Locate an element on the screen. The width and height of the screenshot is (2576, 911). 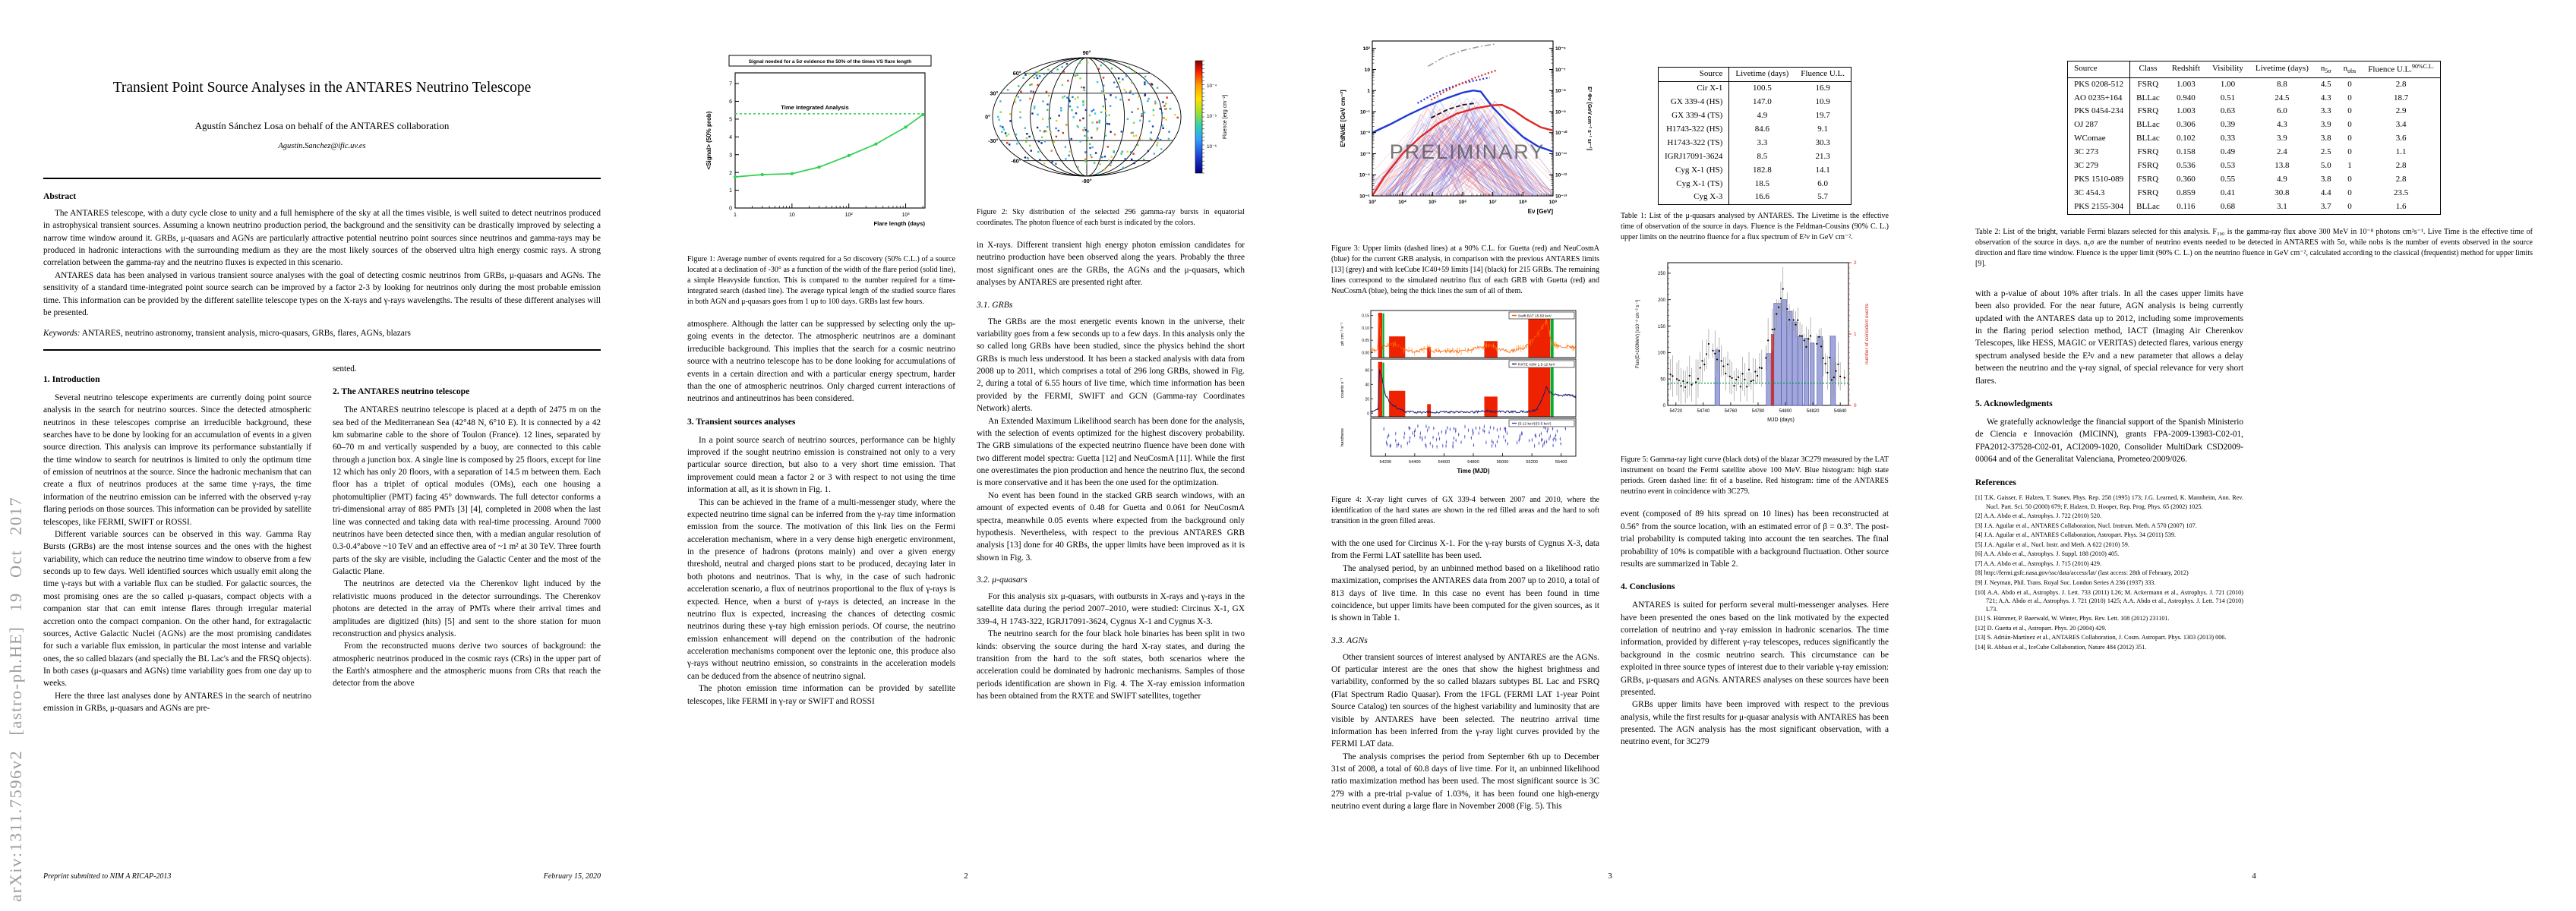
table-cell: 4.9 is located at coordinates (2282, 179).